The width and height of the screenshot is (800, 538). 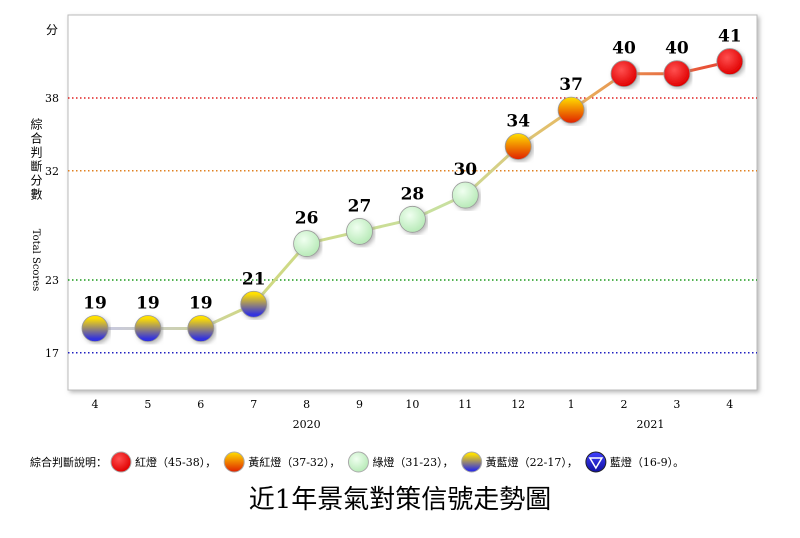 What do you see at coordinates (200, 404) in the screenshot?
I see `x-tick-label: 6` at bounding box center [200, 404].